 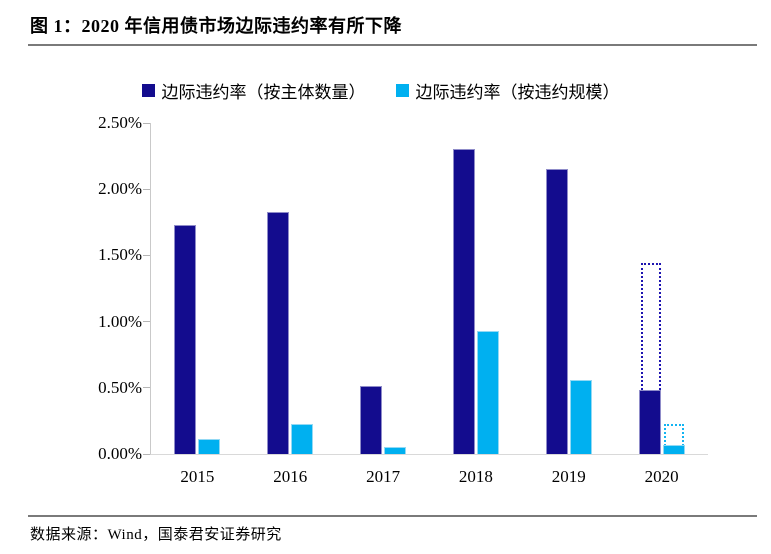 I want to click on bar-dark-2016, so click(x=278, y=333).